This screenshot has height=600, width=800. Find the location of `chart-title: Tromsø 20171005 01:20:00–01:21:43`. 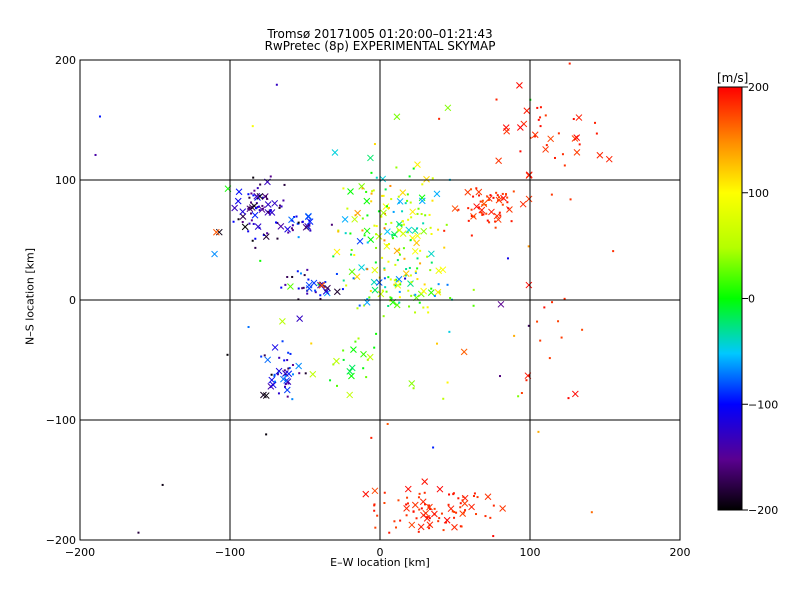

chart-title: Tromsø 20171005 01:20:00–01:21:43 is located at coordinates (380, 34).